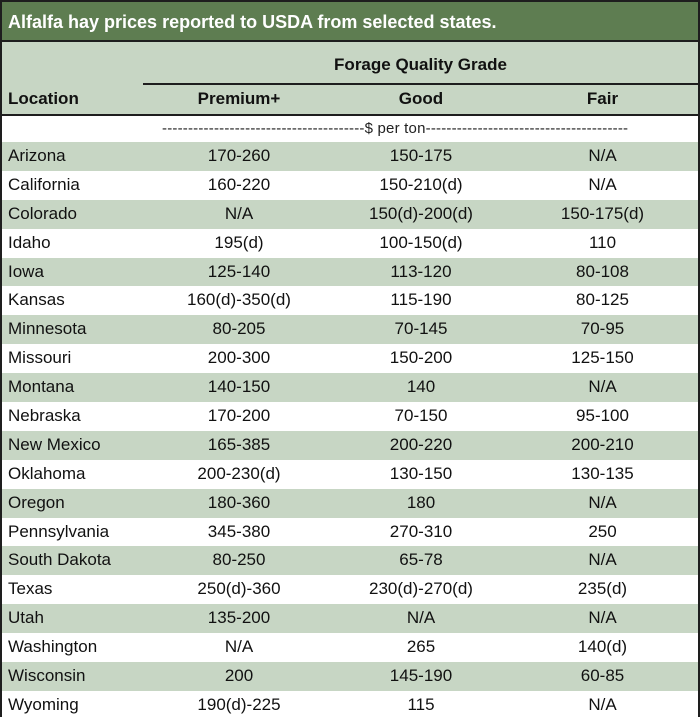 The height and width of the screenshot is (720, 700). I want to click on table-row: Iowa 125-140 113-120 80-108, so click(350, 272).